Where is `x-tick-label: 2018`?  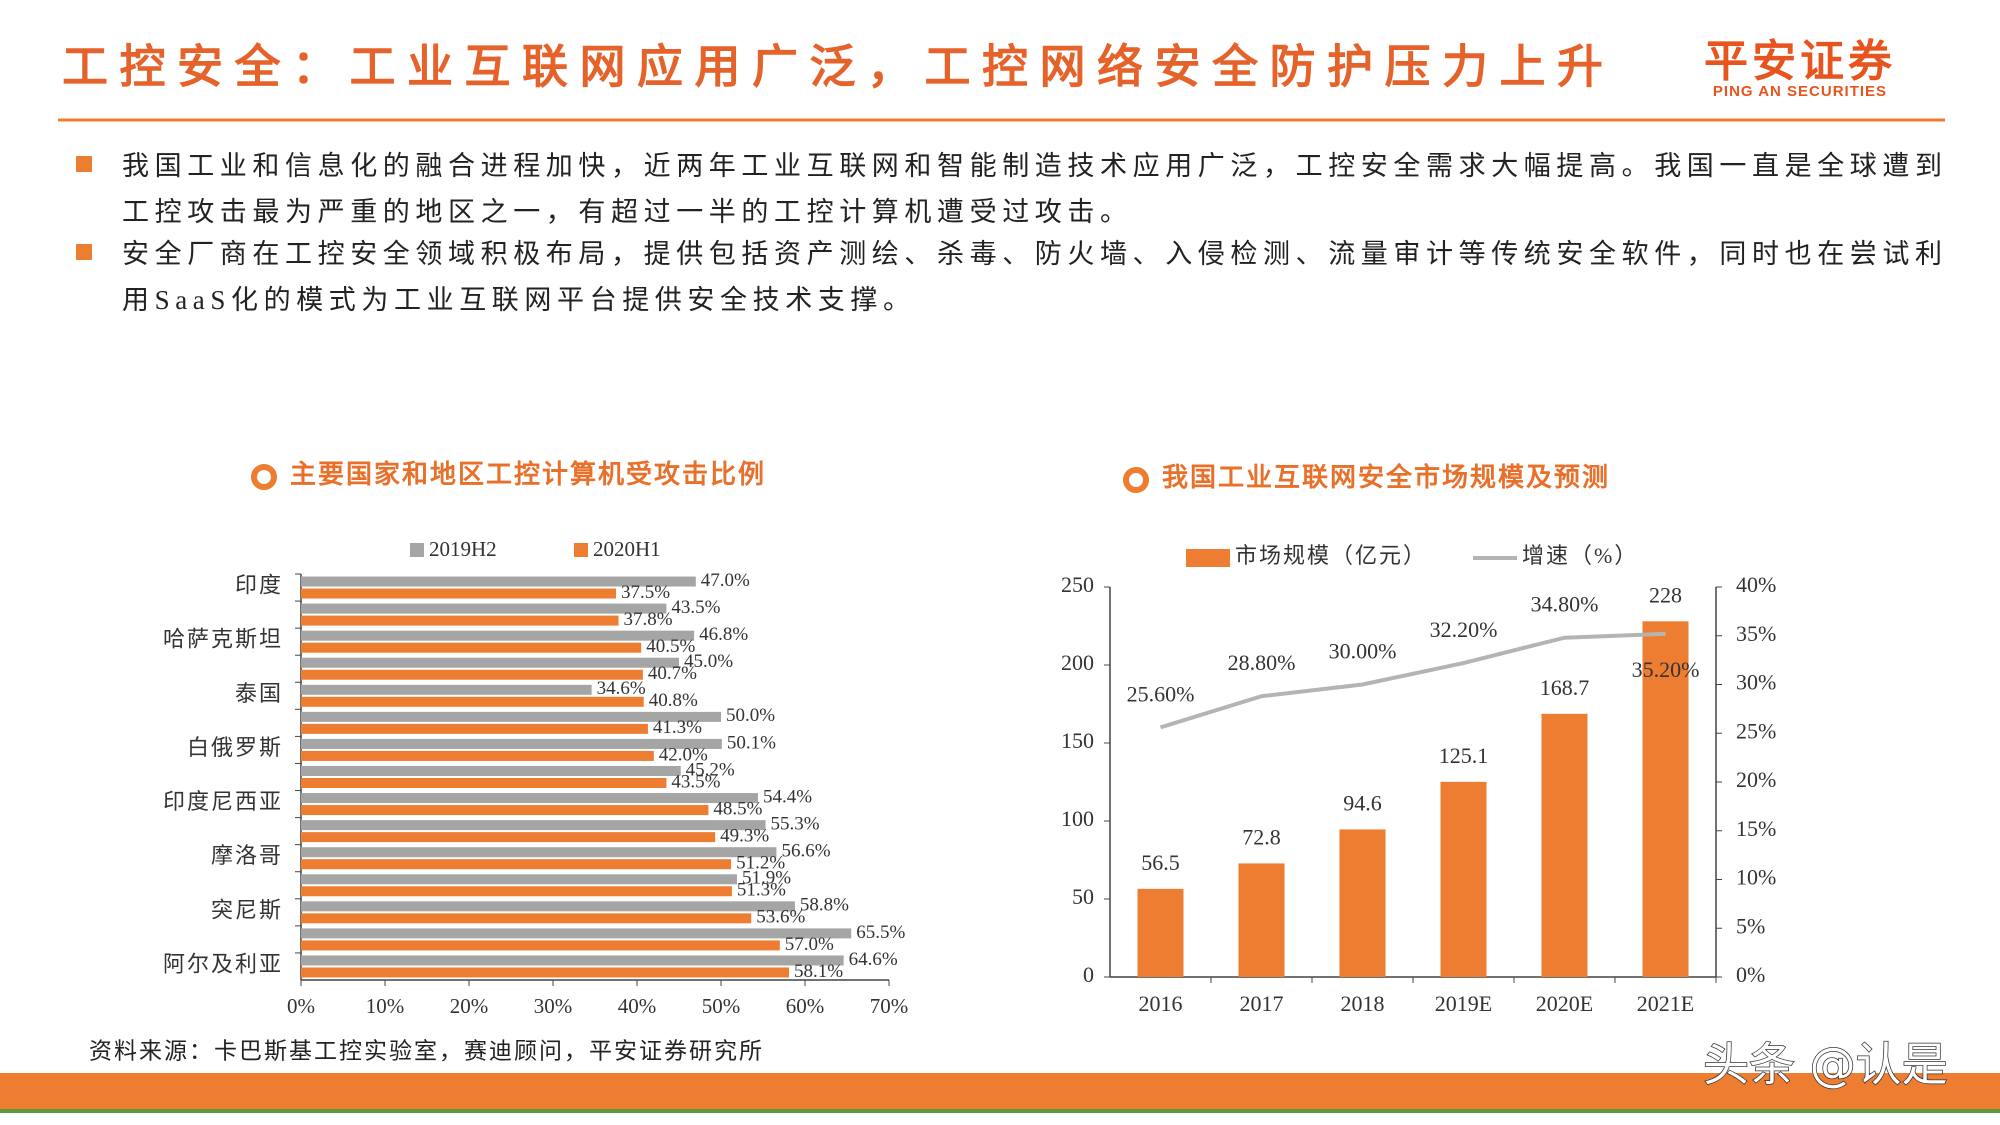 x-tick-label: 2018 is located at coordinates (1363, 1003).